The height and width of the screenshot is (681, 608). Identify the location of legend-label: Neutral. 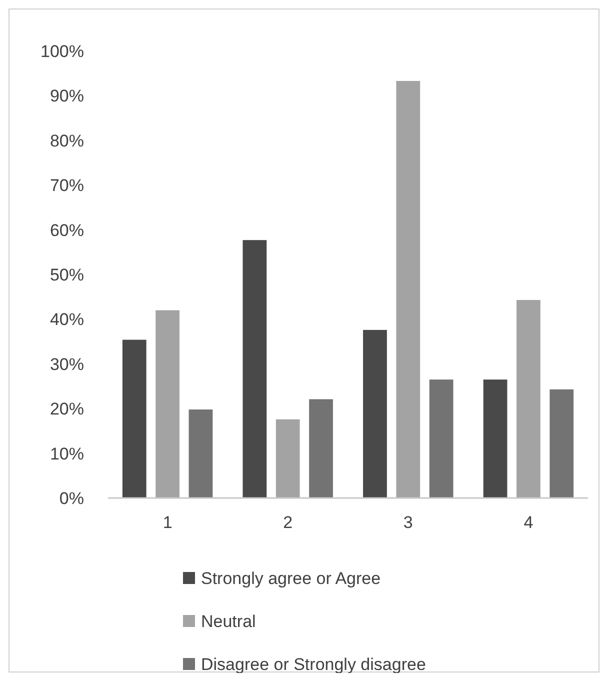
(228, 621).